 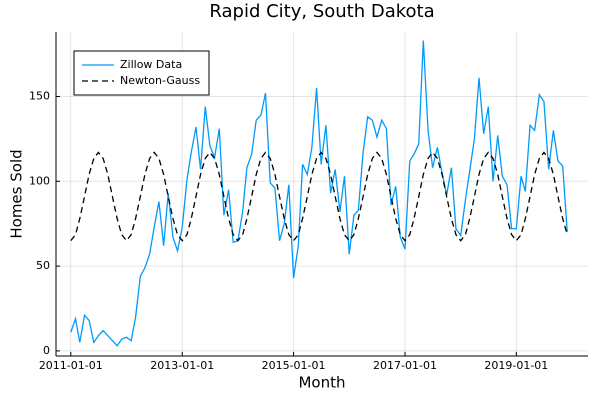 I want to click on x-tick-label: 2019-01-01, so click(x=516, y=365).